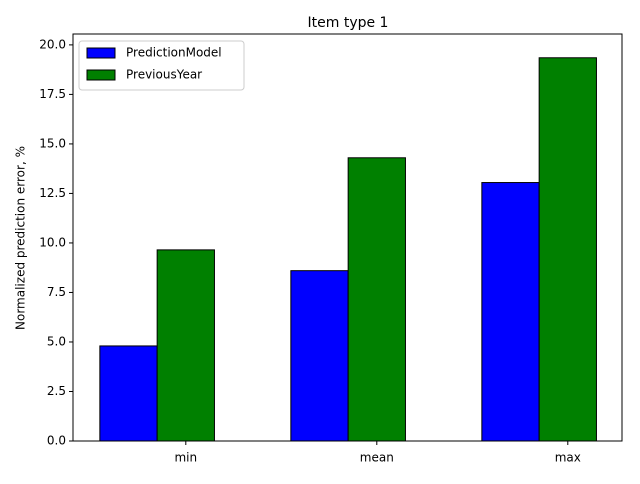 The image size is (640, 484). I want to click on y-tick-label: 5.0, so click(56, 341).